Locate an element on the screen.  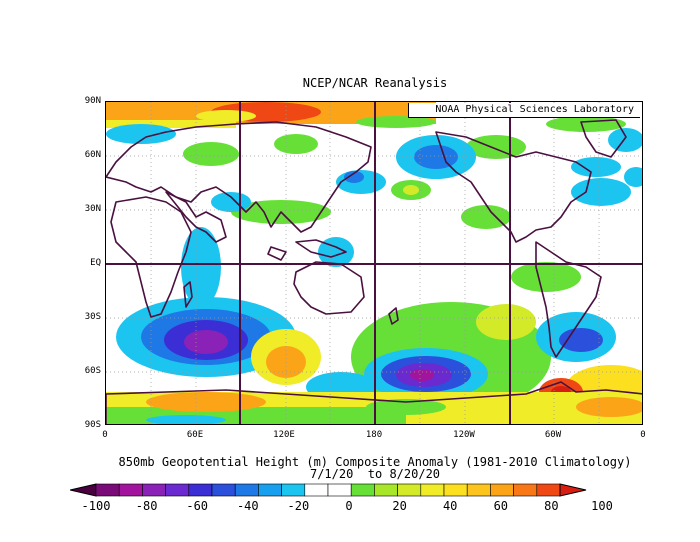
colorbar-tick-label: 40 is located at coordinates (450, 506).